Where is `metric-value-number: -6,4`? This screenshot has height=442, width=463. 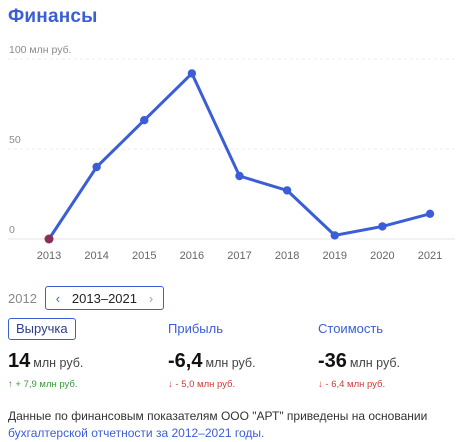
metric-value-number: -6,4 is located at coordinates (185, 361).